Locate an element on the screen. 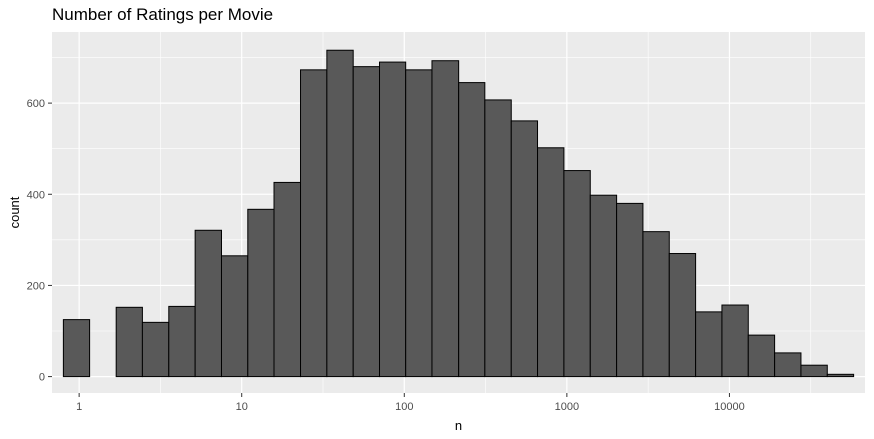 This screenshot has width=874, height=439. x-axis: 1 10 100 1000 10000 is located at coordinates (410, 403).